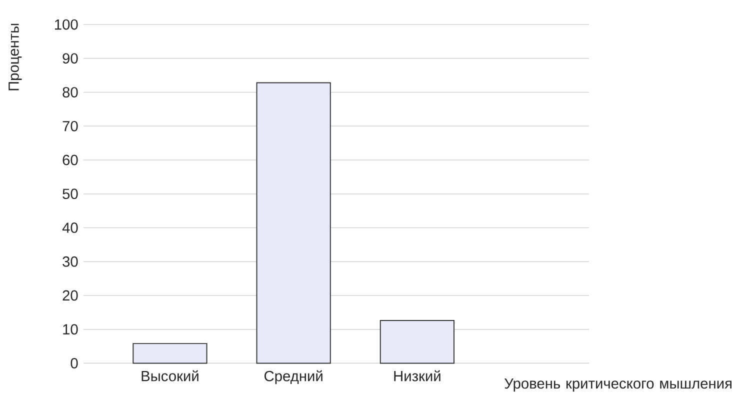 This screenshot has height=419, width=741. What do you see at coordinates (70, 227) in the screenshot?
I see `y-tick-label: 40` at bounding box center [70, 227].